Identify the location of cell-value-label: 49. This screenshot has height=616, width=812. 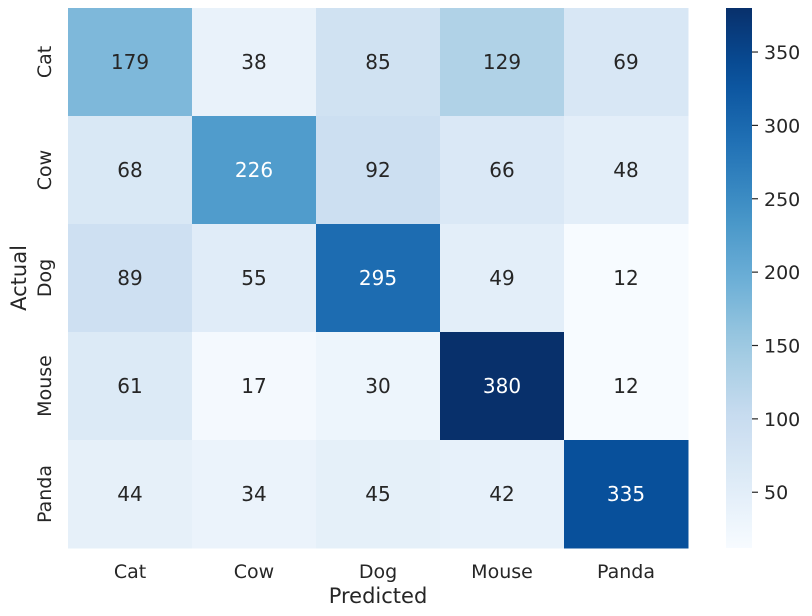
(501, 278).